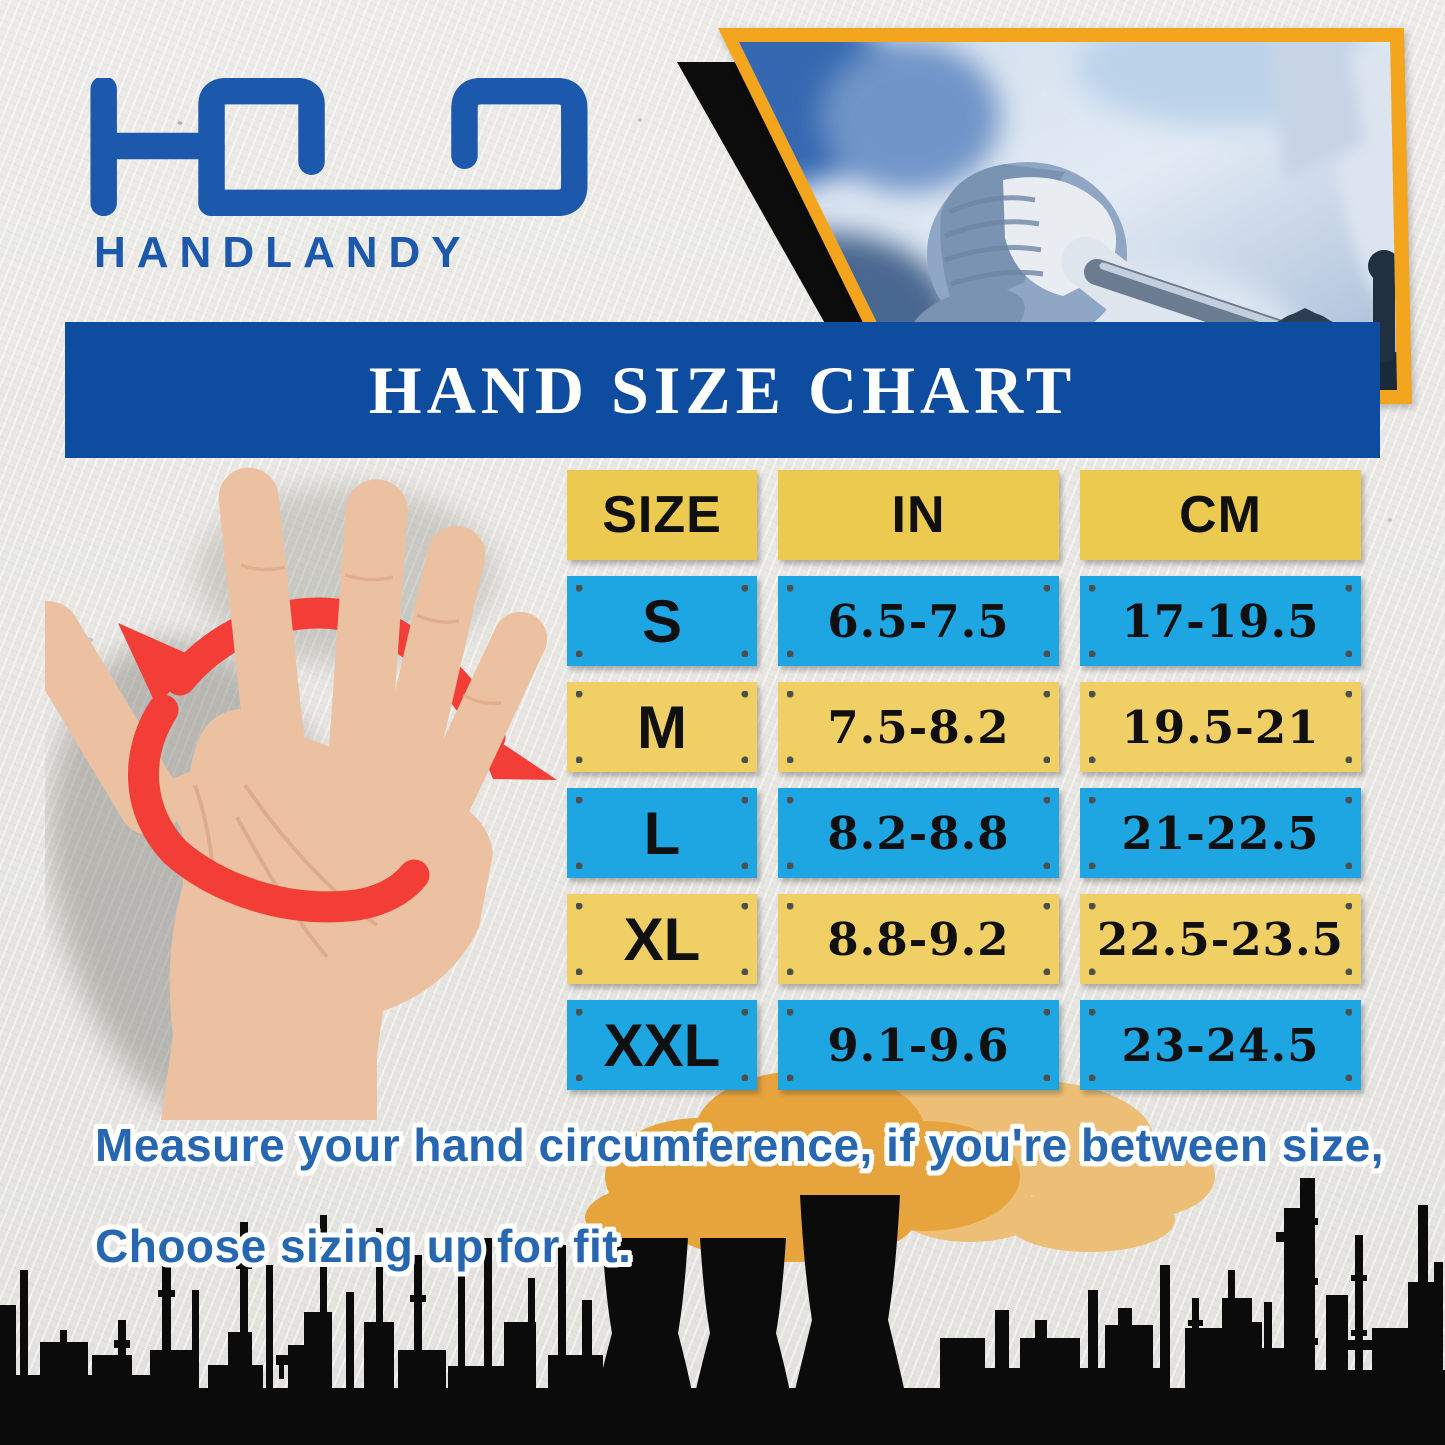 The image size is (1445, 1445). I want to click on table-row-xxl-in: 9.1-9.6, so click(918, 1045).